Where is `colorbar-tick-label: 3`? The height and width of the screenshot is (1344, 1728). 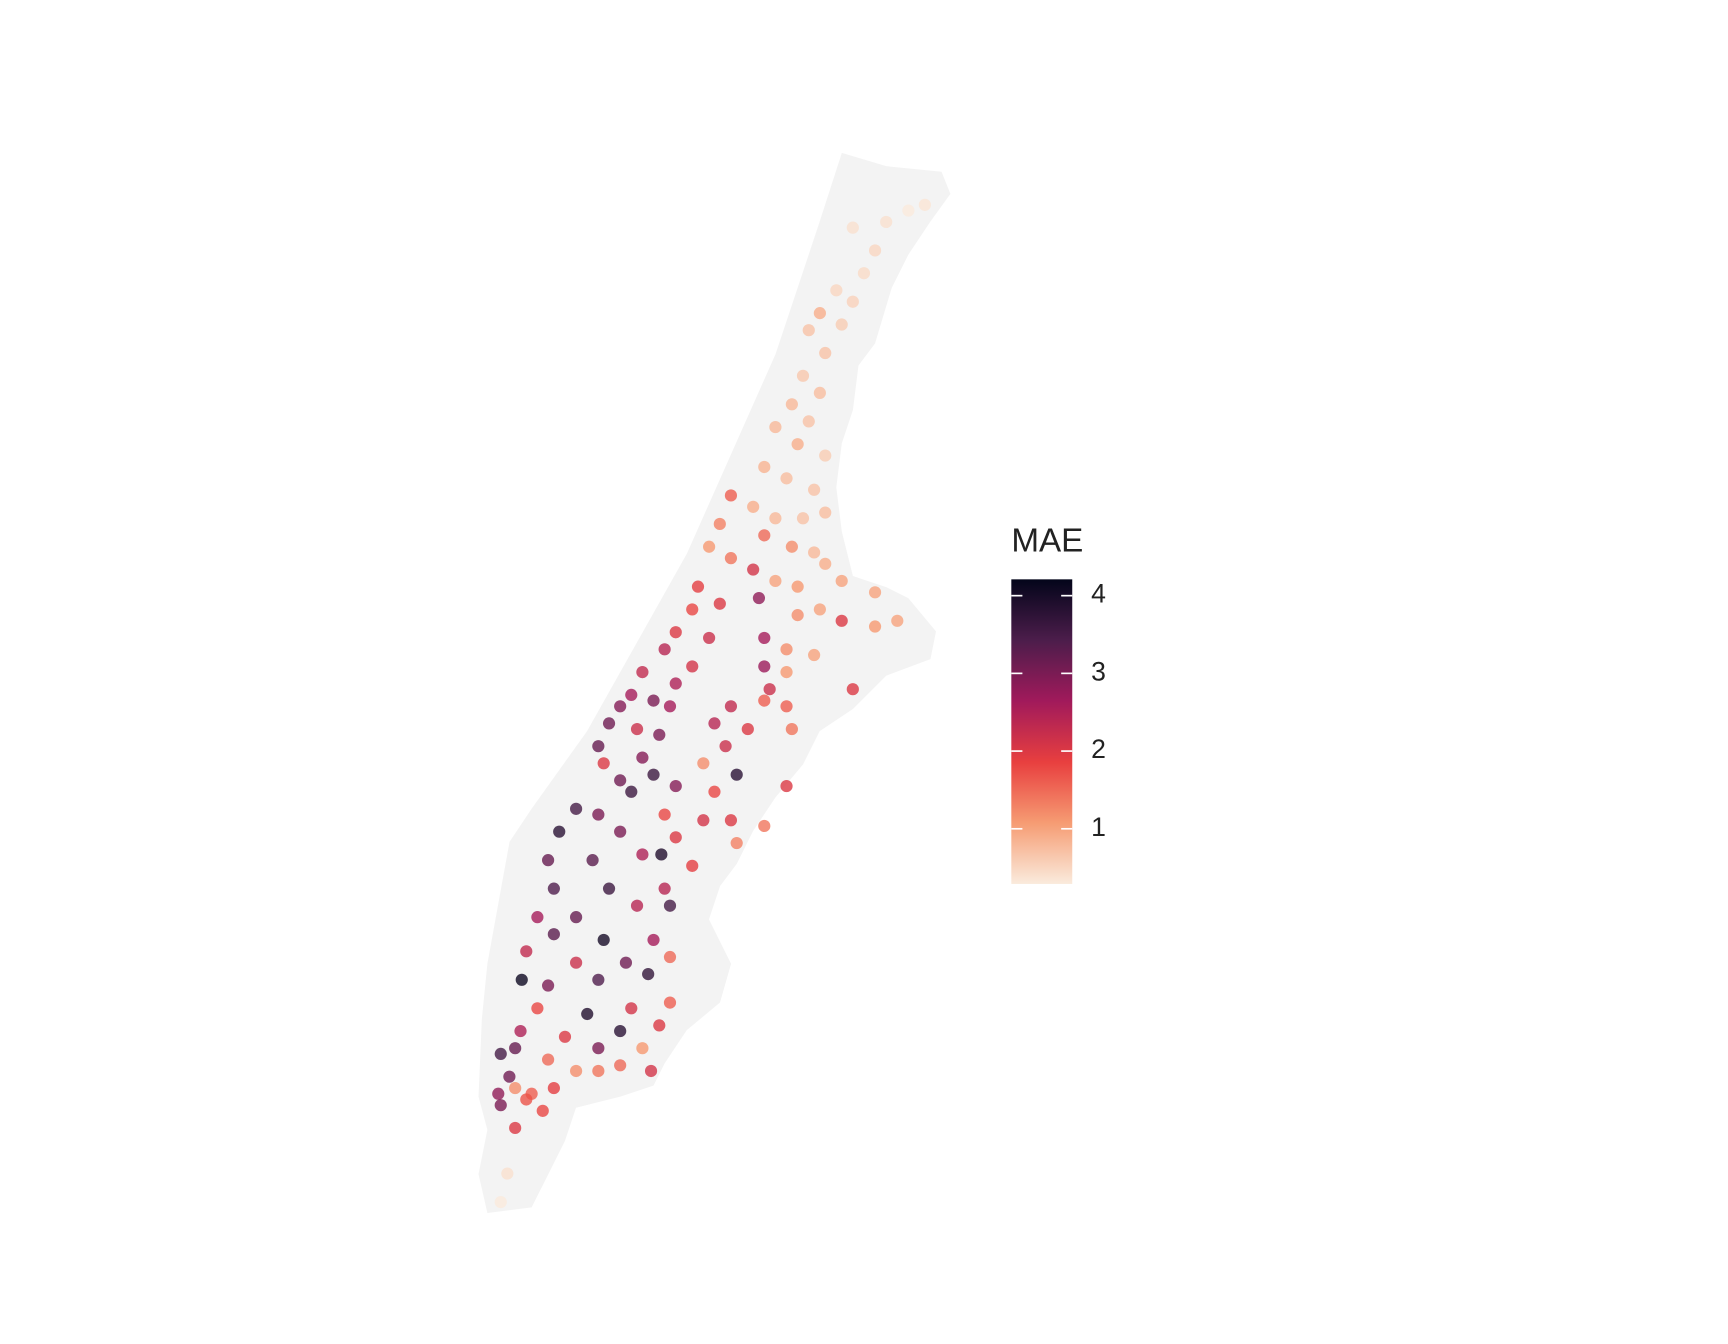
colorbar-tick-label: 3 is located at coordinates (1098, 671).